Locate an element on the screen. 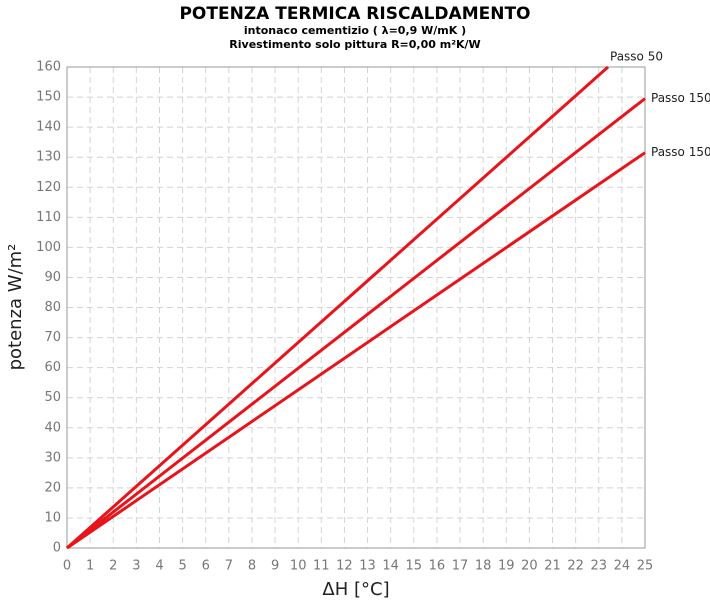 Image resolution: width=710 pixels, height=600 pixels. y-tick-label: 130 is located at coordinates (48, 157).